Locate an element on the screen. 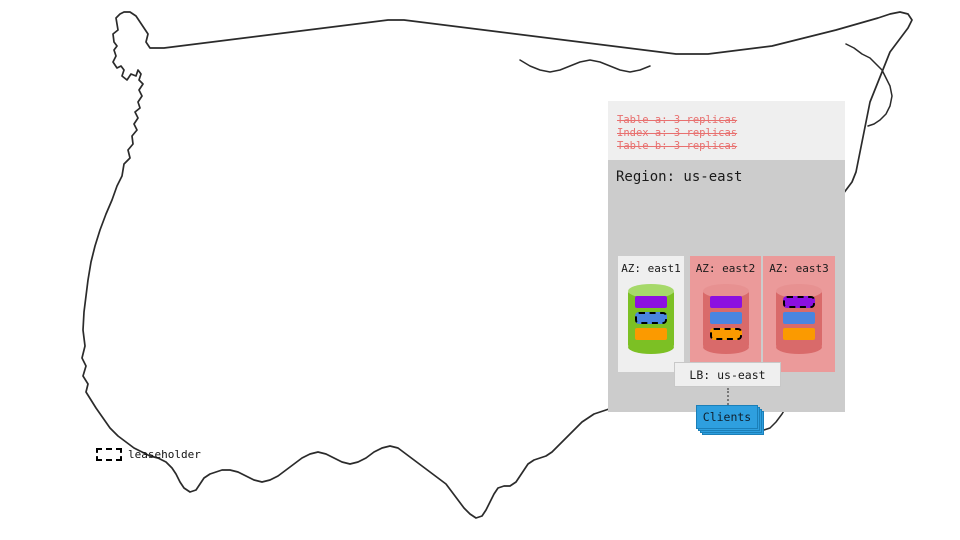  range-index-a-east1 is located at coordinates (651, 318).